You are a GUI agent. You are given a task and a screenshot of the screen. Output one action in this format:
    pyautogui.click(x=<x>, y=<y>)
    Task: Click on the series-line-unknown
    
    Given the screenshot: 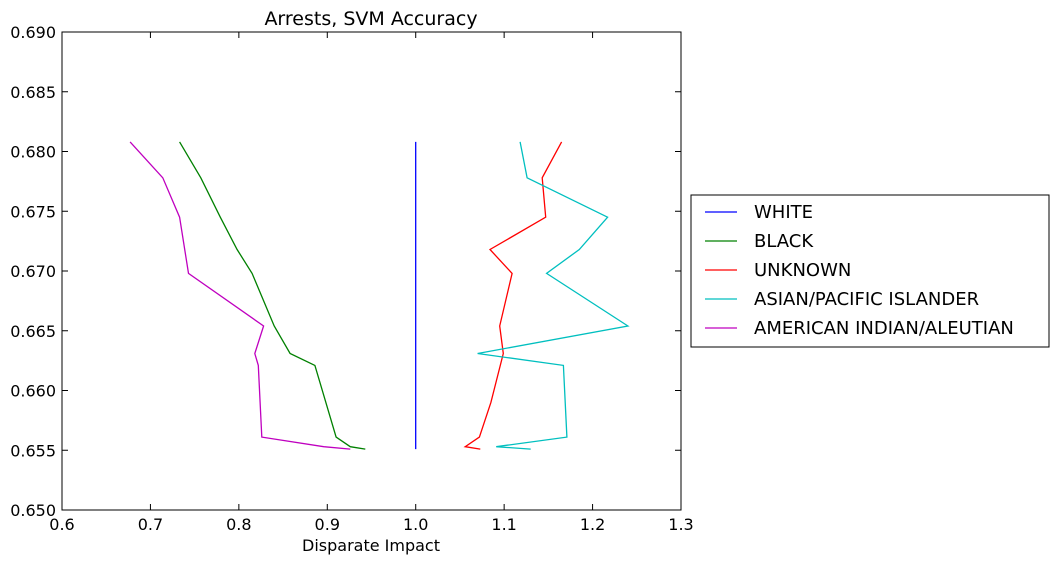 What is the action you would take?
    pyautogui.click(x=513, y=295)
    